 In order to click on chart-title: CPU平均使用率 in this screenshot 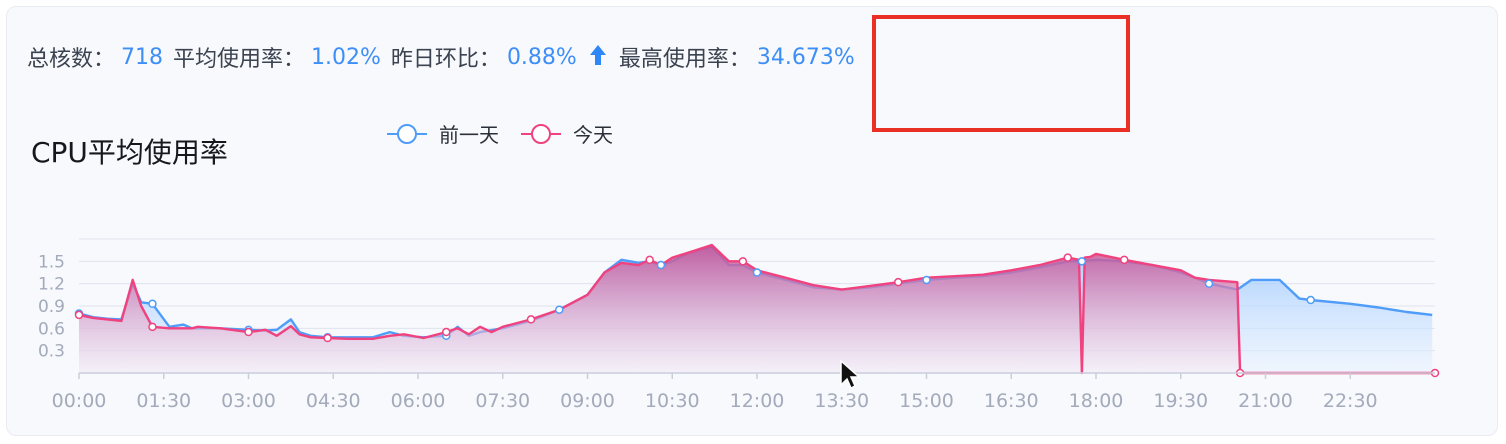, I will do `click(129, 152)`.